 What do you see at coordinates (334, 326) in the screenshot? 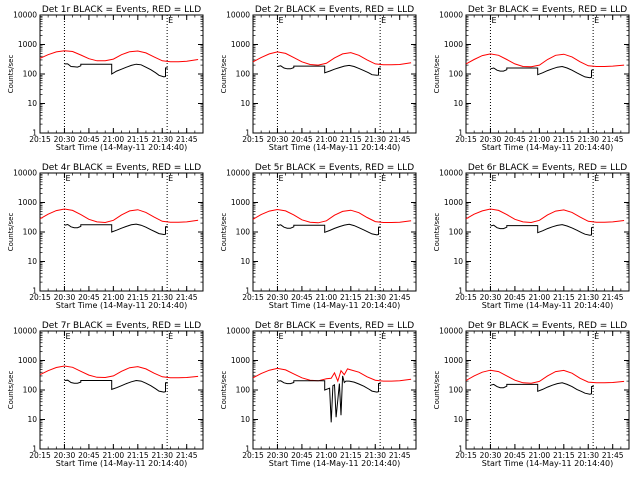
I see `chart-title: Det 8r BLACK = Events, RED = LLD` at bounding box center [334, 326].